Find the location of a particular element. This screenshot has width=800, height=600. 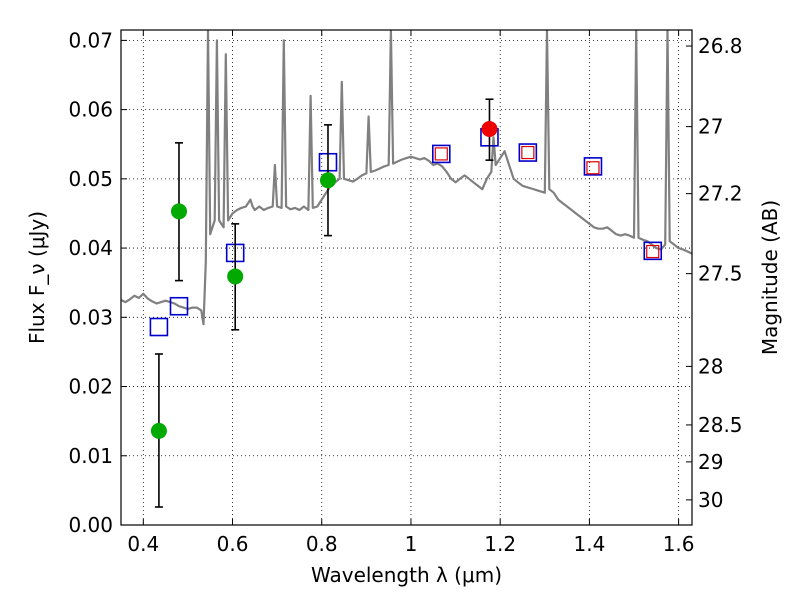

y2-tick-label: 27 is located at coordinates (710, 127).